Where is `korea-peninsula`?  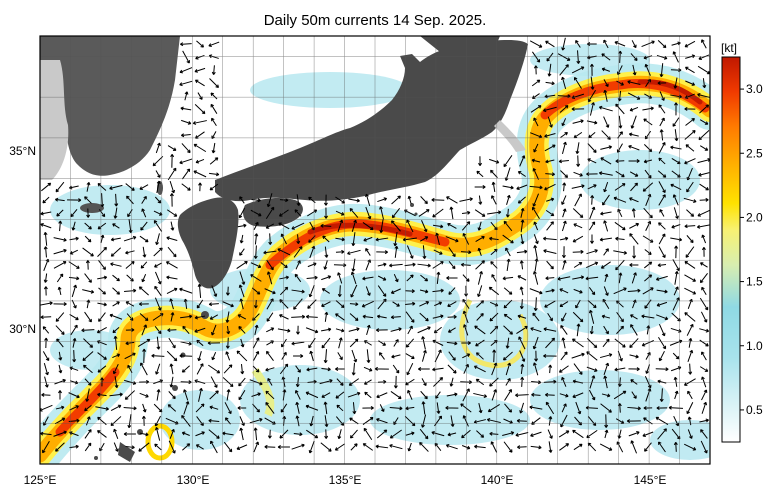 korea-peninsula is located at coordinates (110, 106).